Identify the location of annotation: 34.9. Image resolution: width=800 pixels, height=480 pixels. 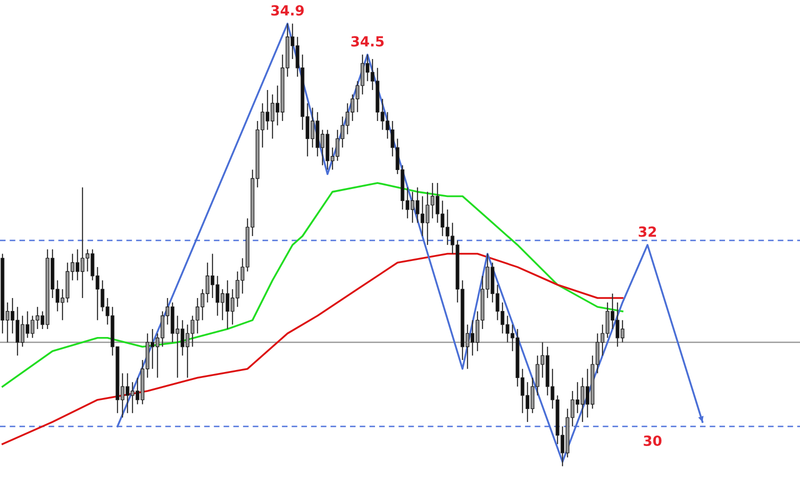
(287, 10).